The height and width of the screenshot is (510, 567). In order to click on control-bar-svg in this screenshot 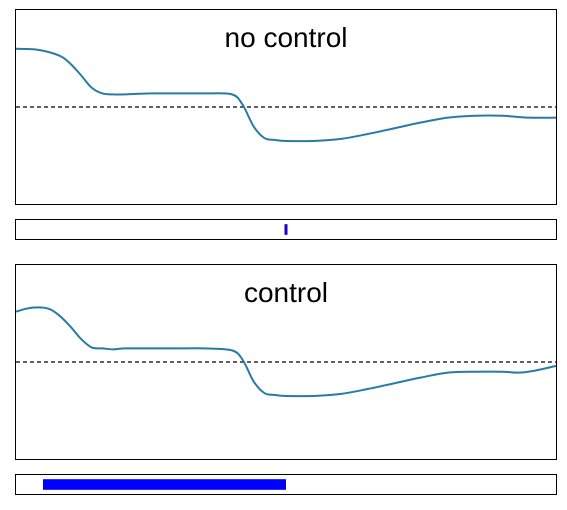, I will do `click(164, 484)`.